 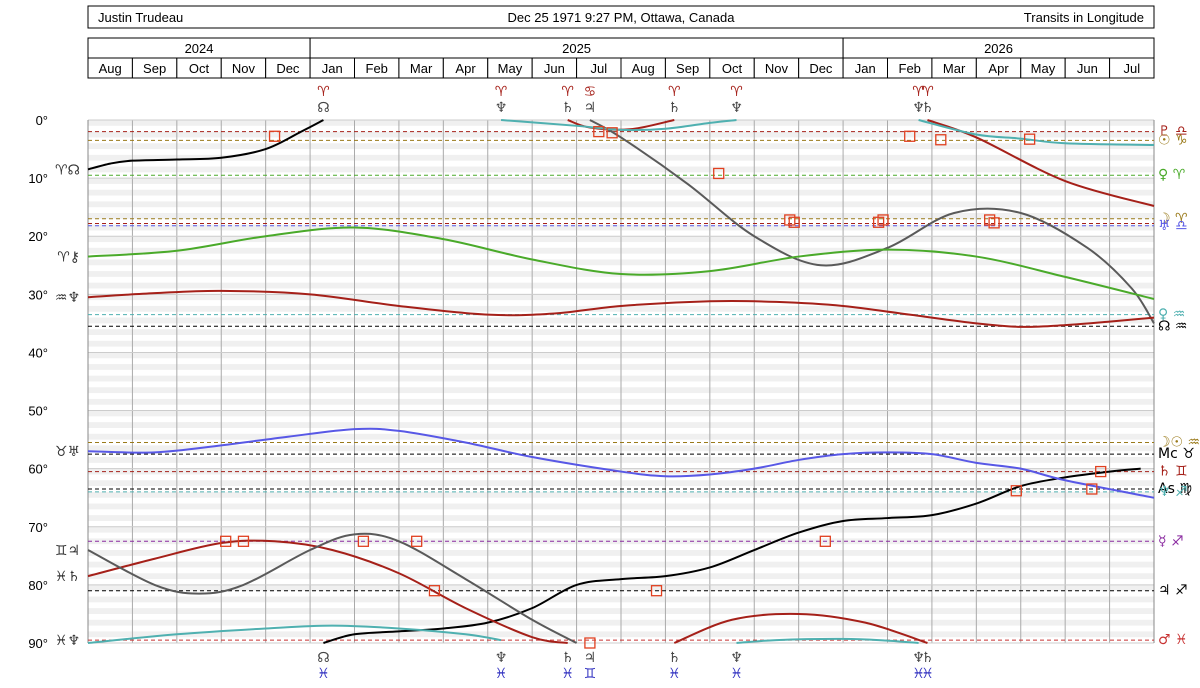 What do you see at coordinates (38, 469) in the screenshot?
I see `y-tick-label: 60°` at bounding box center [38, 469].